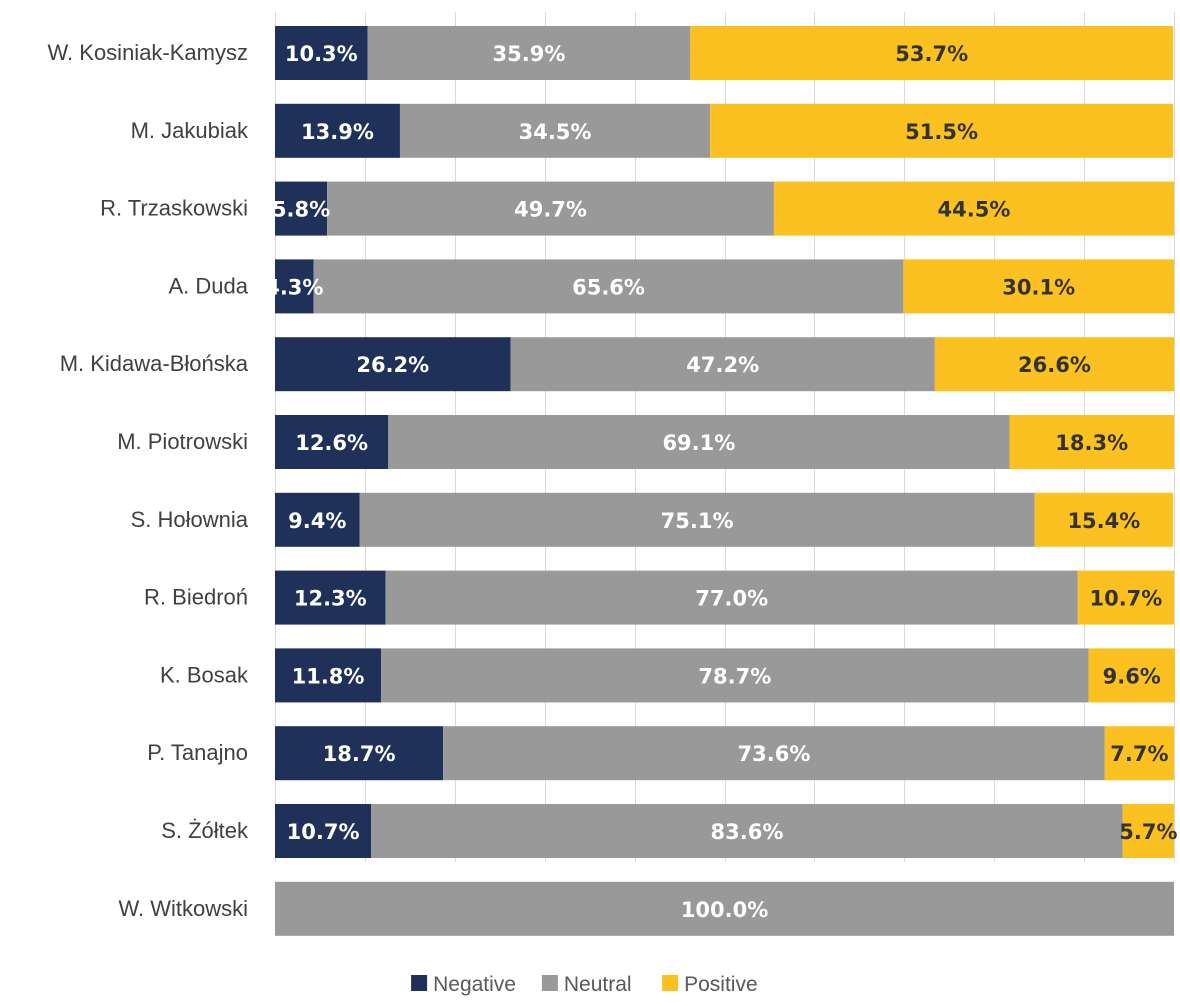 This screenshot has width=1180, height=1006. I want to click on legend: Negative Neutral Positive, so click(584, 984).